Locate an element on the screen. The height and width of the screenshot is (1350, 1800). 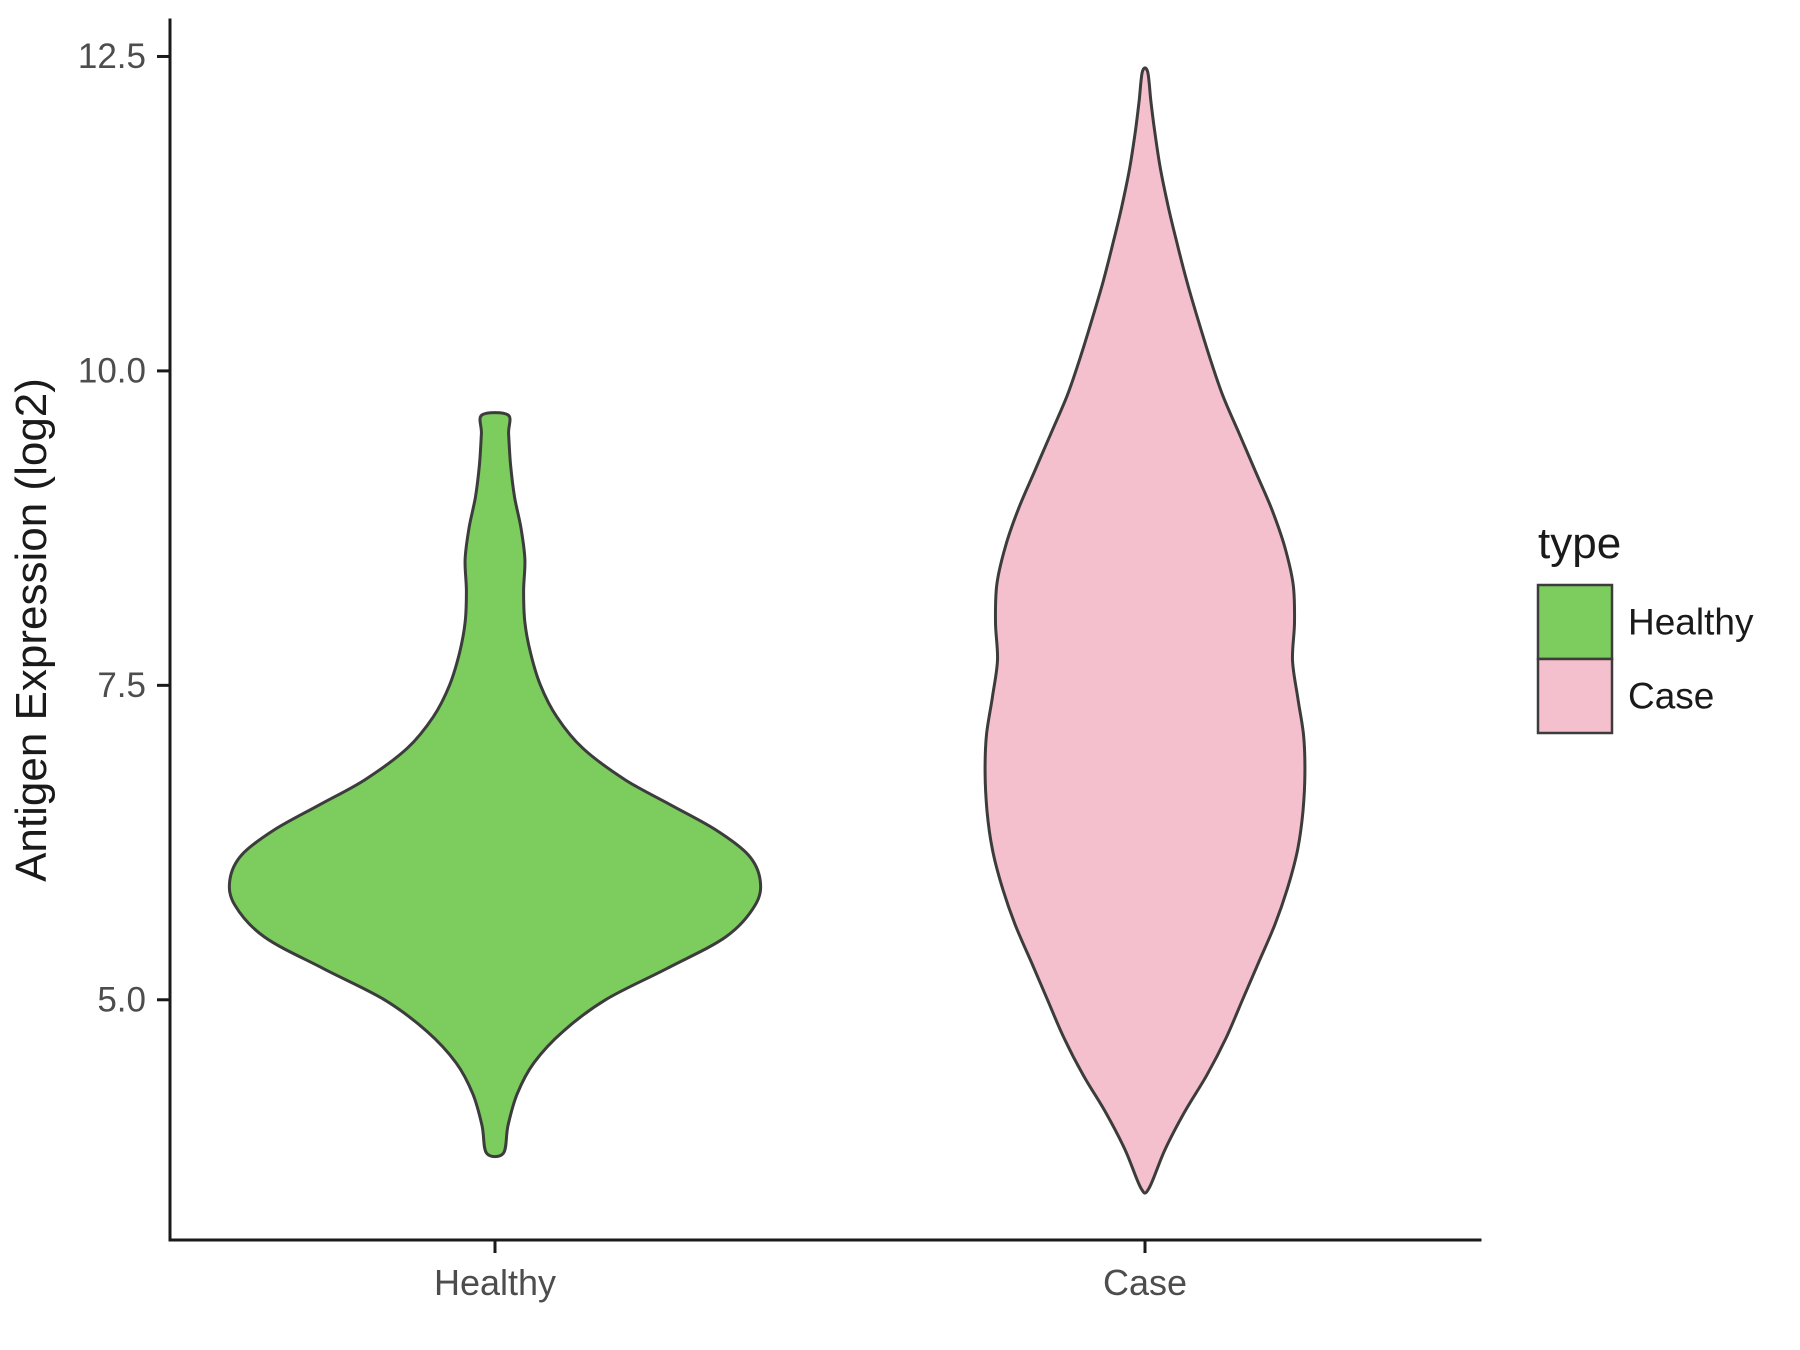
y-tick-label: 10.0 is located at coordinates (112, 370).